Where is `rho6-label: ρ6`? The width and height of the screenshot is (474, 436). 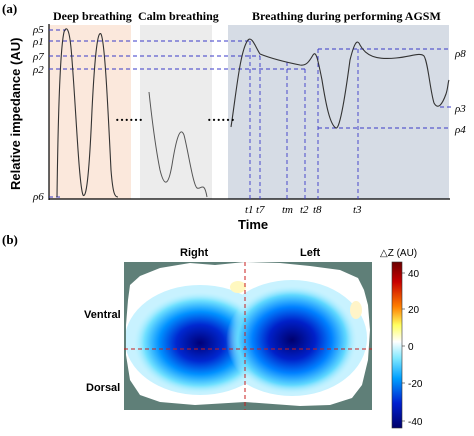
rho6-label: ρ6 is located at coordinates (38, 197).